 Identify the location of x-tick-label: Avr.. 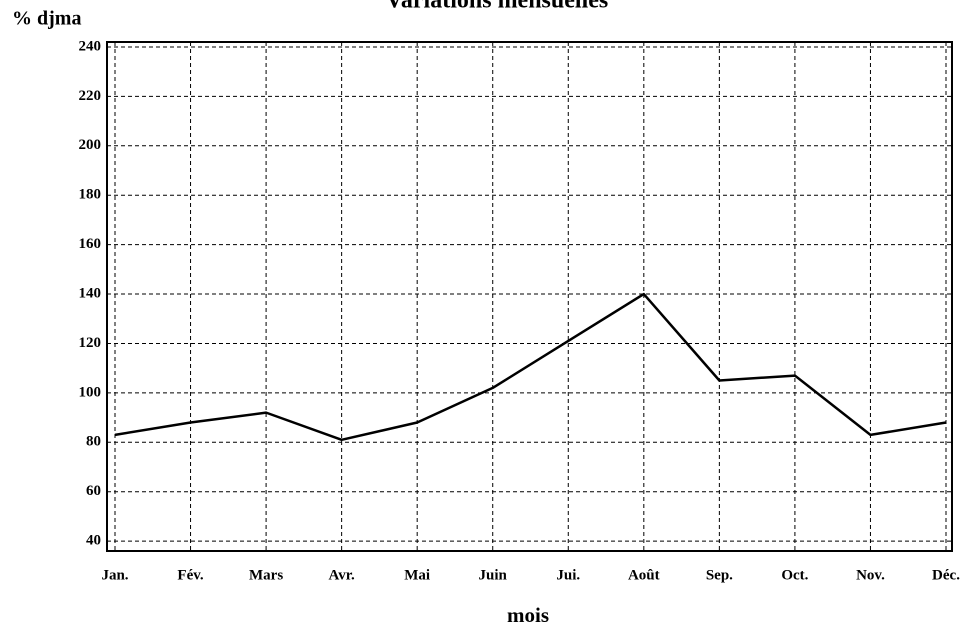
(342, 575).